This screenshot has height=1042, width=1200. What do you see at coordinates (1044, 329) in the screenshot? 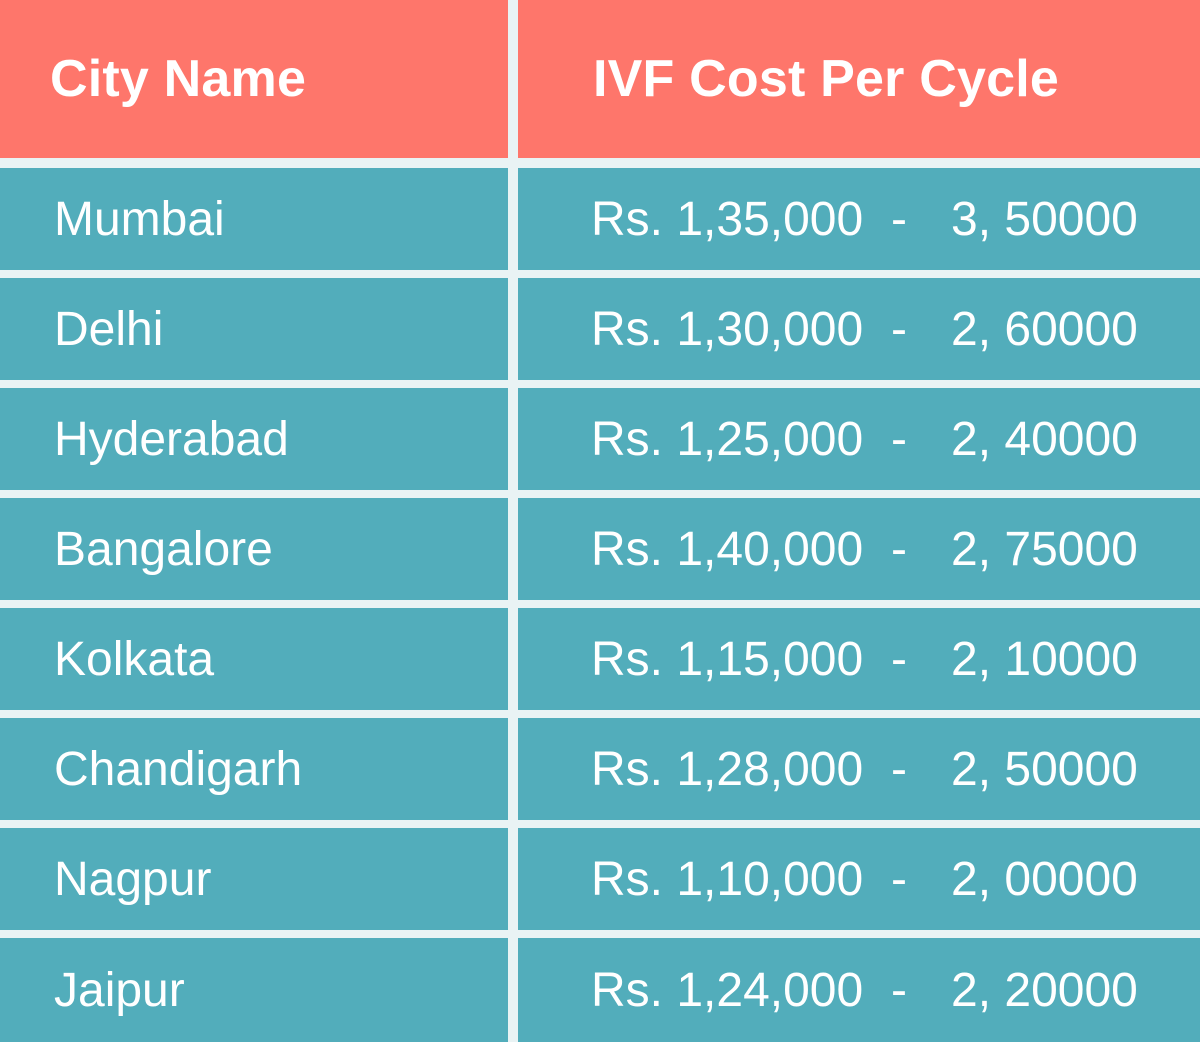
I see `cost-high: 2, 60000` at bounding box center [1044, 329].